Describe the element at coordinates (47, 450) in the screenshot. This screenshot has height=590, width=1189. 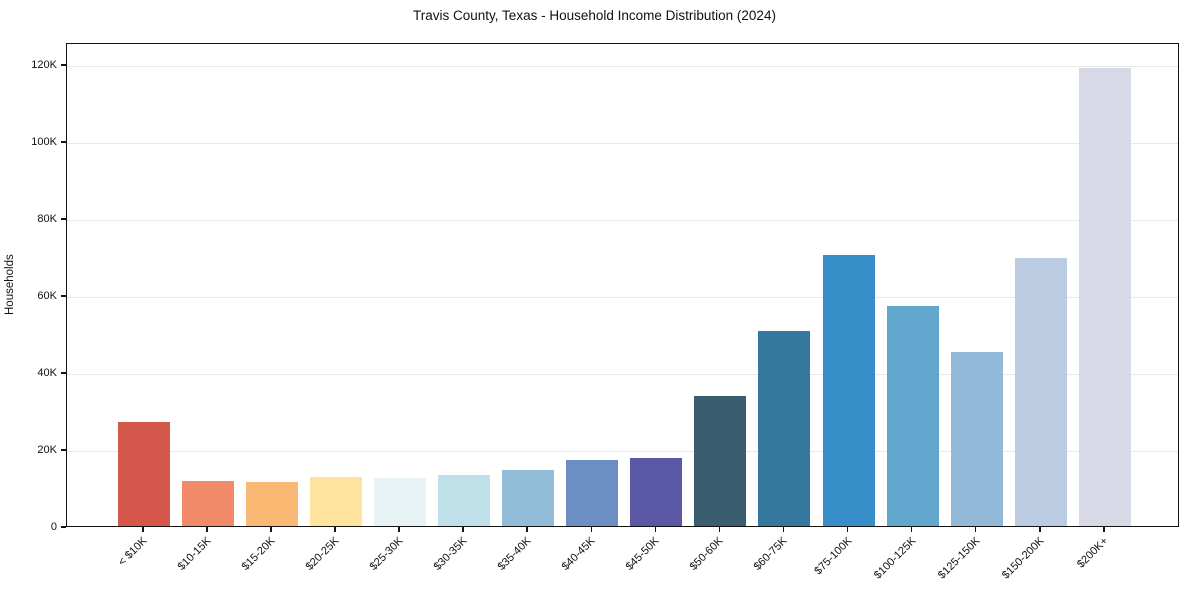
I see `y-tick-label: 20K` at that location.